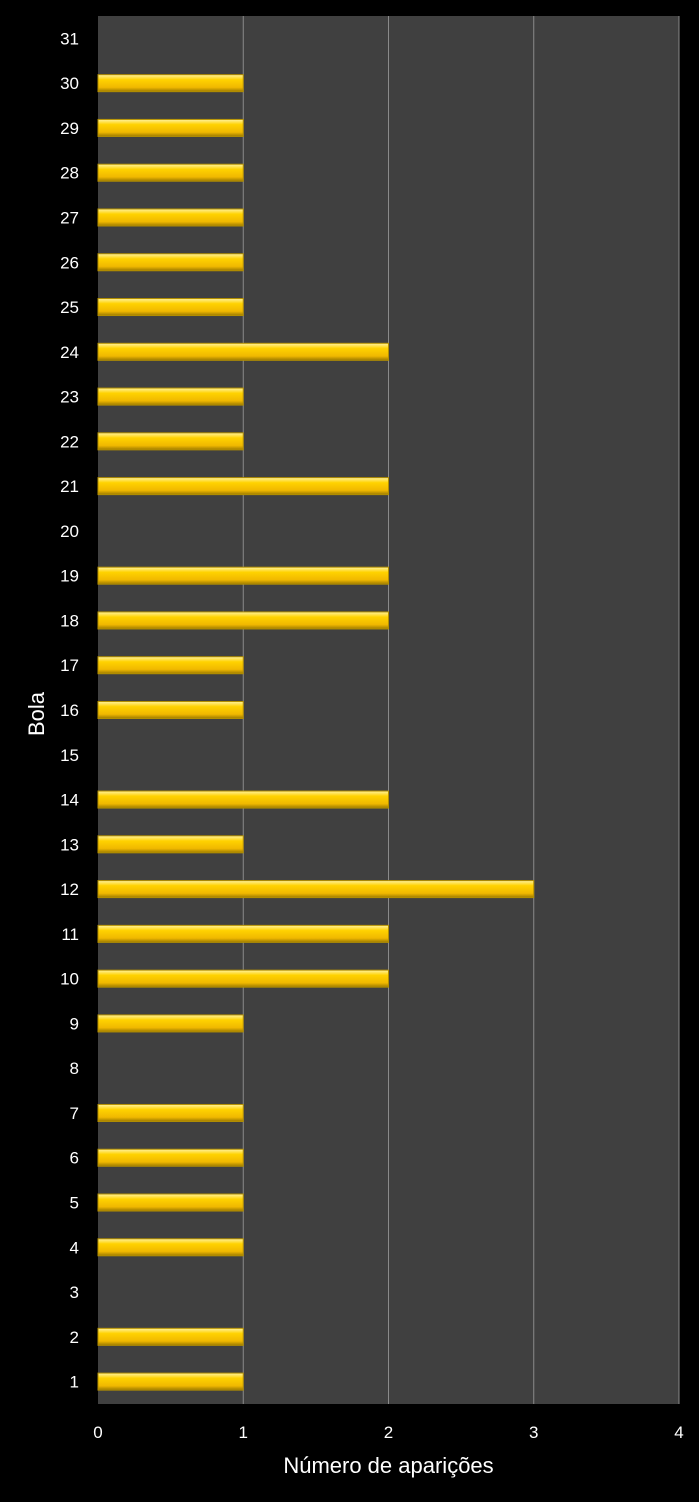 The image size is (699, 1502). Describe the element at coordinates (533, 1432) in the screenshot. I see `x-tick-label: 3` at that location.